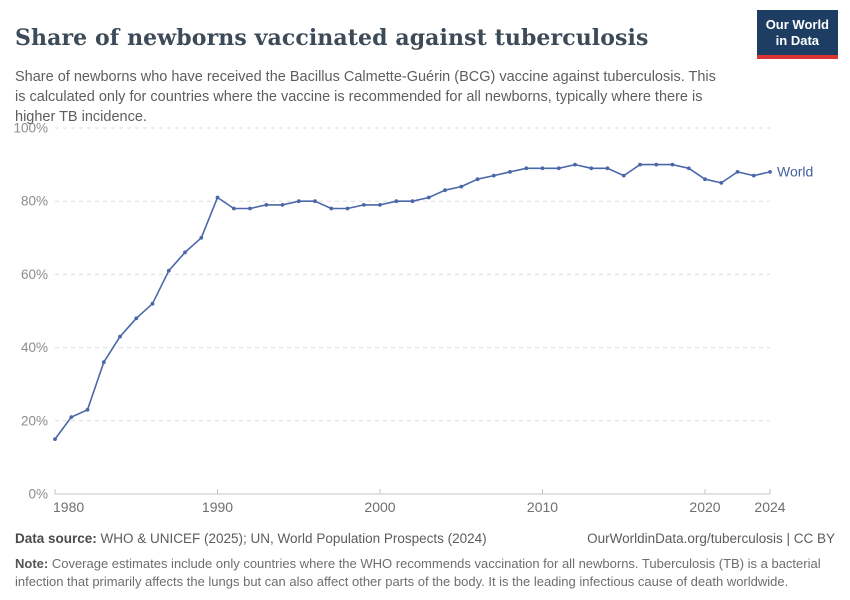 The image size is (850, 600). Describe the element at coordinates (217, 507) in the screenshot. I see `x-axis-tick-label: 1990` at that location.